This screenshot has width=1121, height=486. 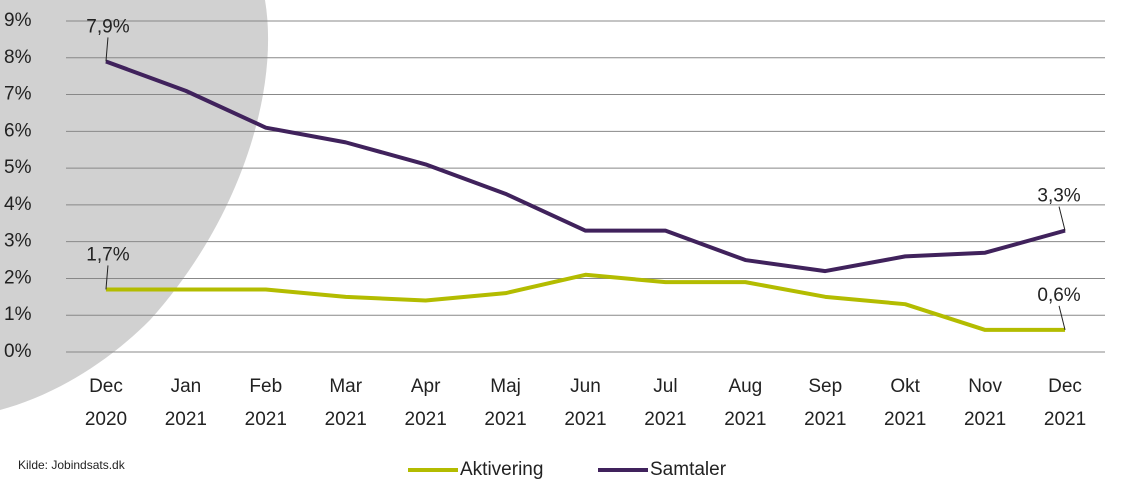 I want to click on x-tick-label: Aug, so click(x=745, y=386).